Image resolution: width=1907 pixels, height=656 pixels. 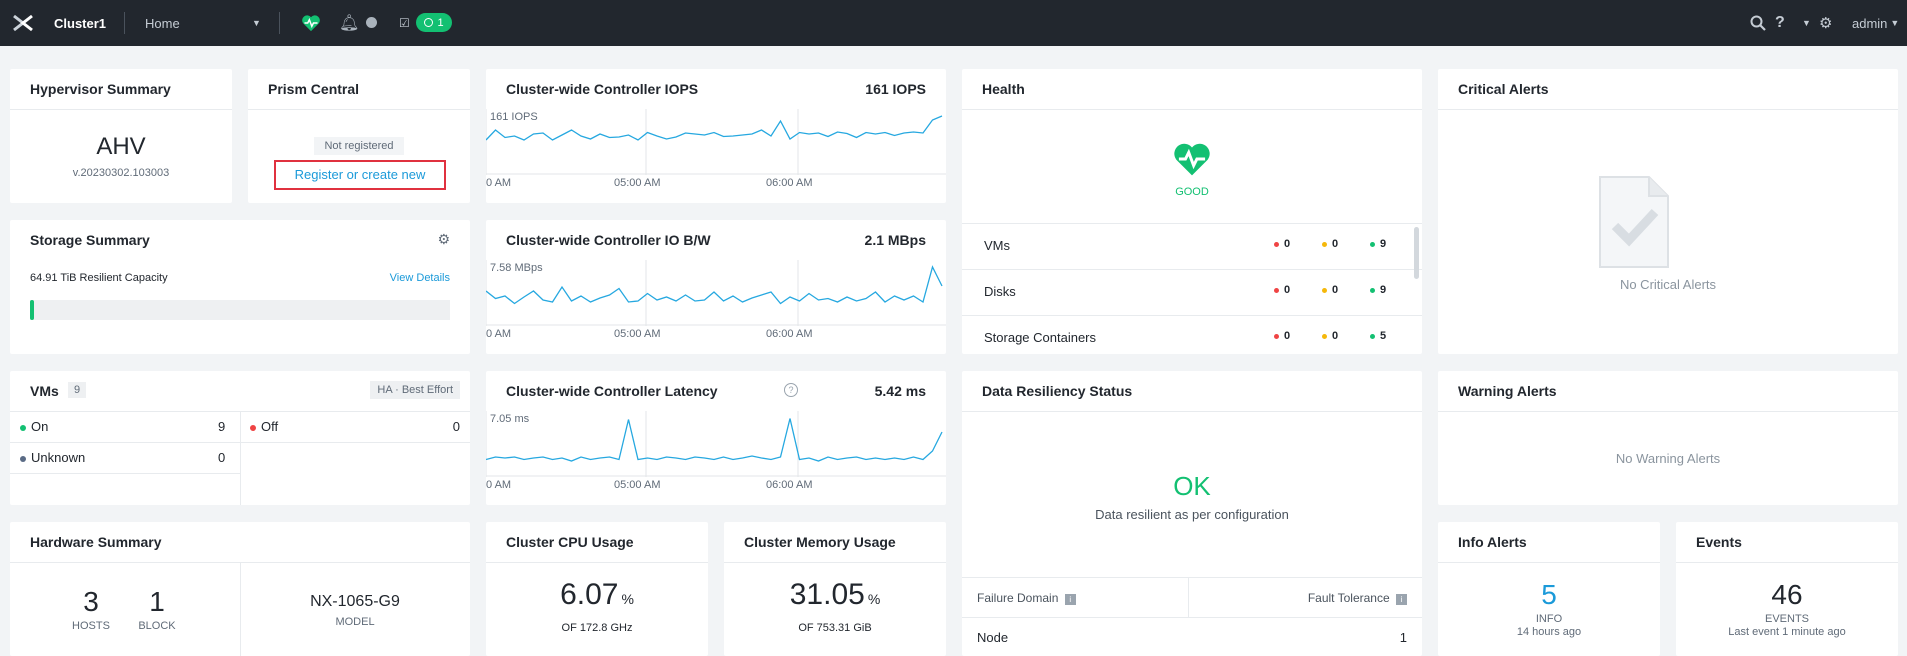 I want to click on nav-label: Home, so click(x=162, y=23).